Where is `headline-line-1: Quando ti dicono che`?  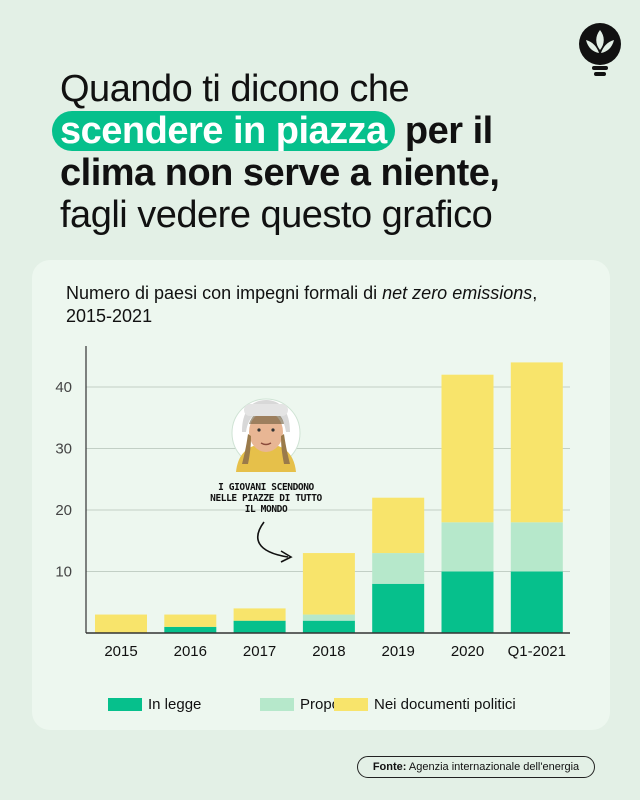 headline-line-1: Quando ti dicono che is located at coordinates (235, 89).